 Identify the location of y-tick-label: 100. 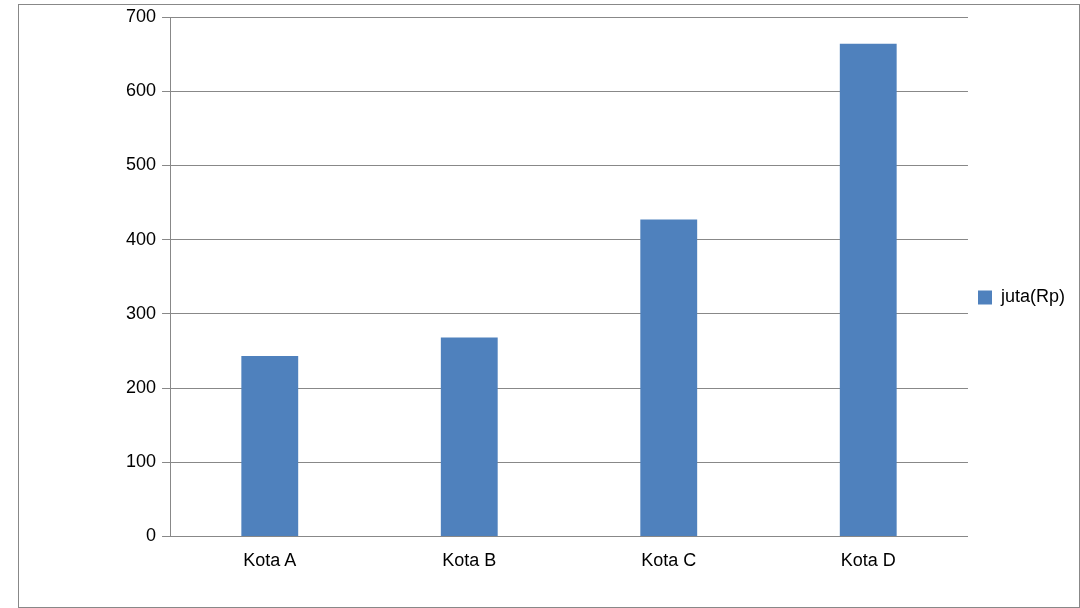
(141, 461).